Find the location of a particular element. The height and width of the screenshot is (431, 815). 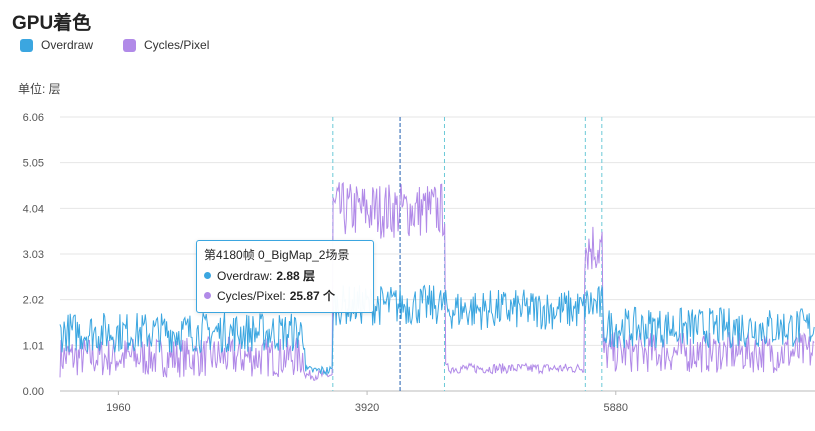

x-tick-label: 1960 is located at coordinates (118, 408).